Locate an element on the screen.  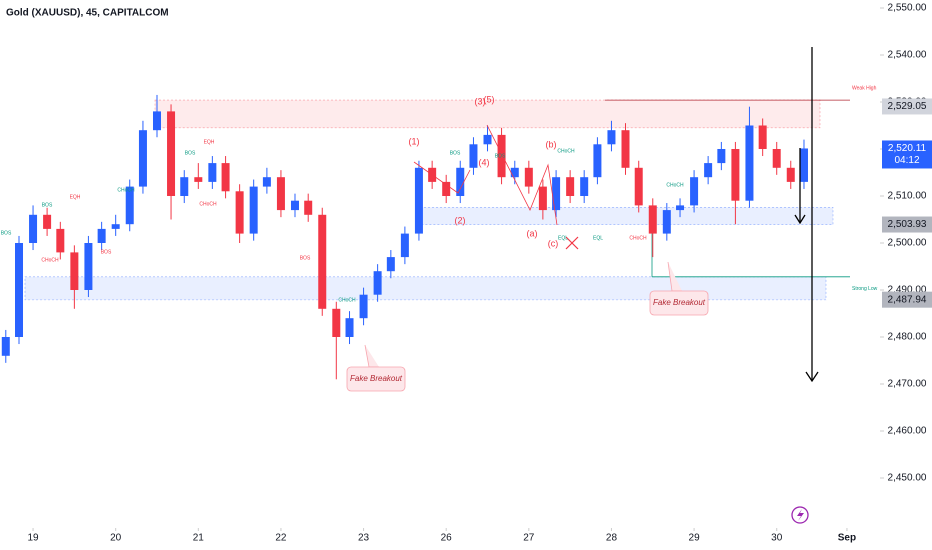
y-tick-label: 2,490.00 is located at coordinates (907, 290).